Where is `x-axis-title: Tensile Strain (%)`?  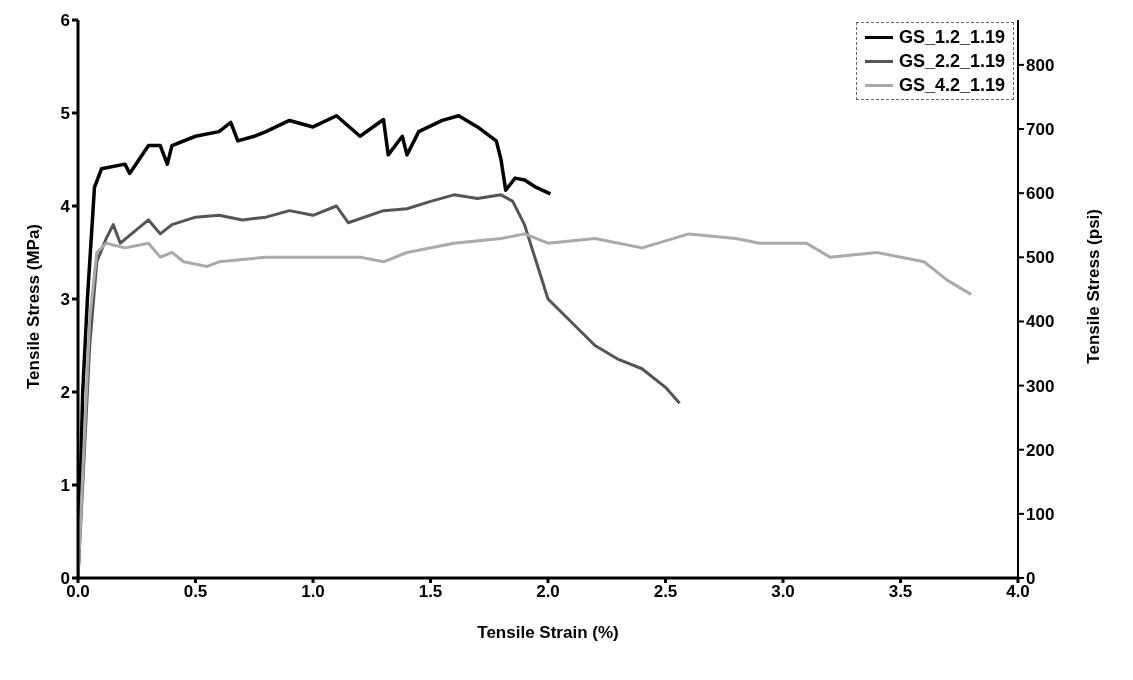 x-axis-title: Tensile Strain (%) is located at coordinates (548, 632).